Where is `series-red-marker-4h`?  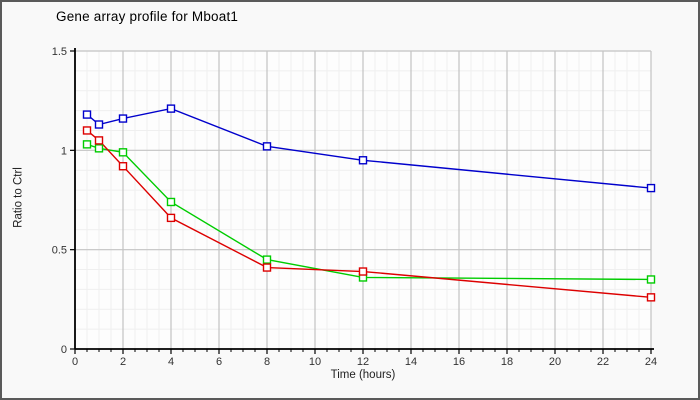
series-red-marker-4h is located at coordinates (171, 218).